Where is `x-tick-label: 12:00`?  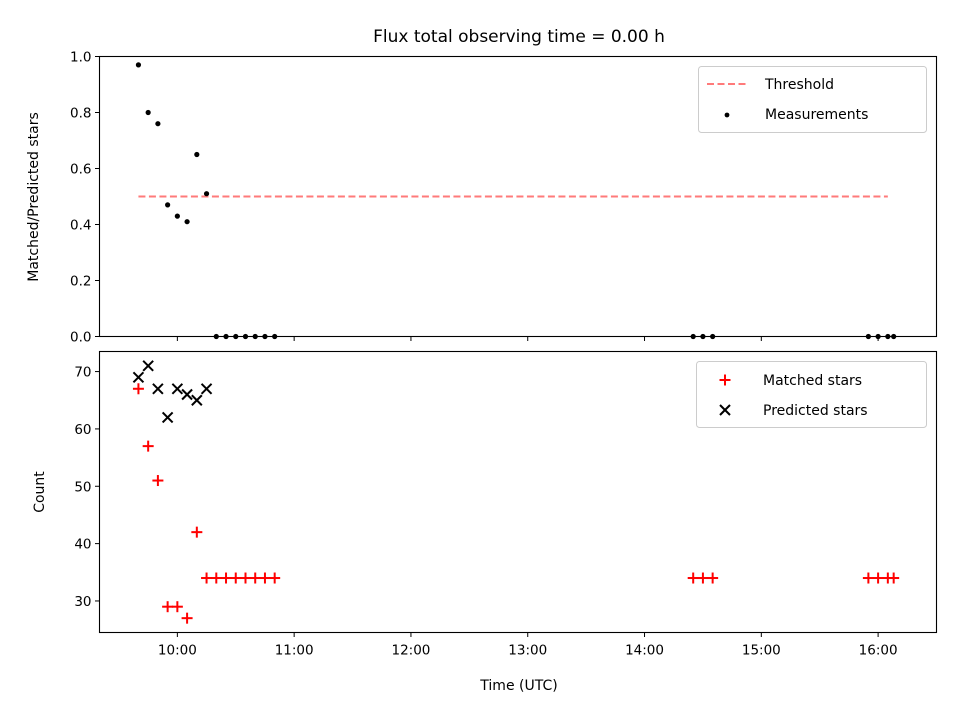
x-tick-label: 12:00 is located at coordinates (410, 651).